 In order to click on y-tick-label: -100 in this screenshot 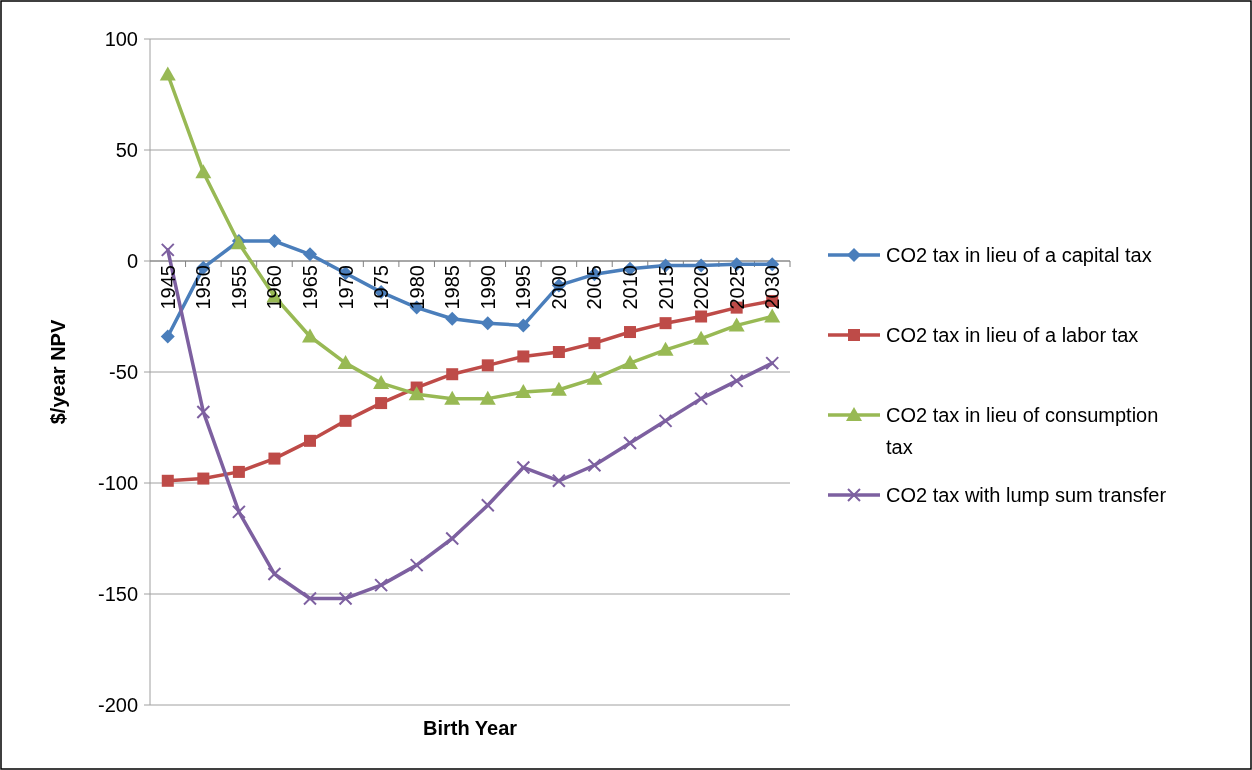, I will do `click(117, 483)`.